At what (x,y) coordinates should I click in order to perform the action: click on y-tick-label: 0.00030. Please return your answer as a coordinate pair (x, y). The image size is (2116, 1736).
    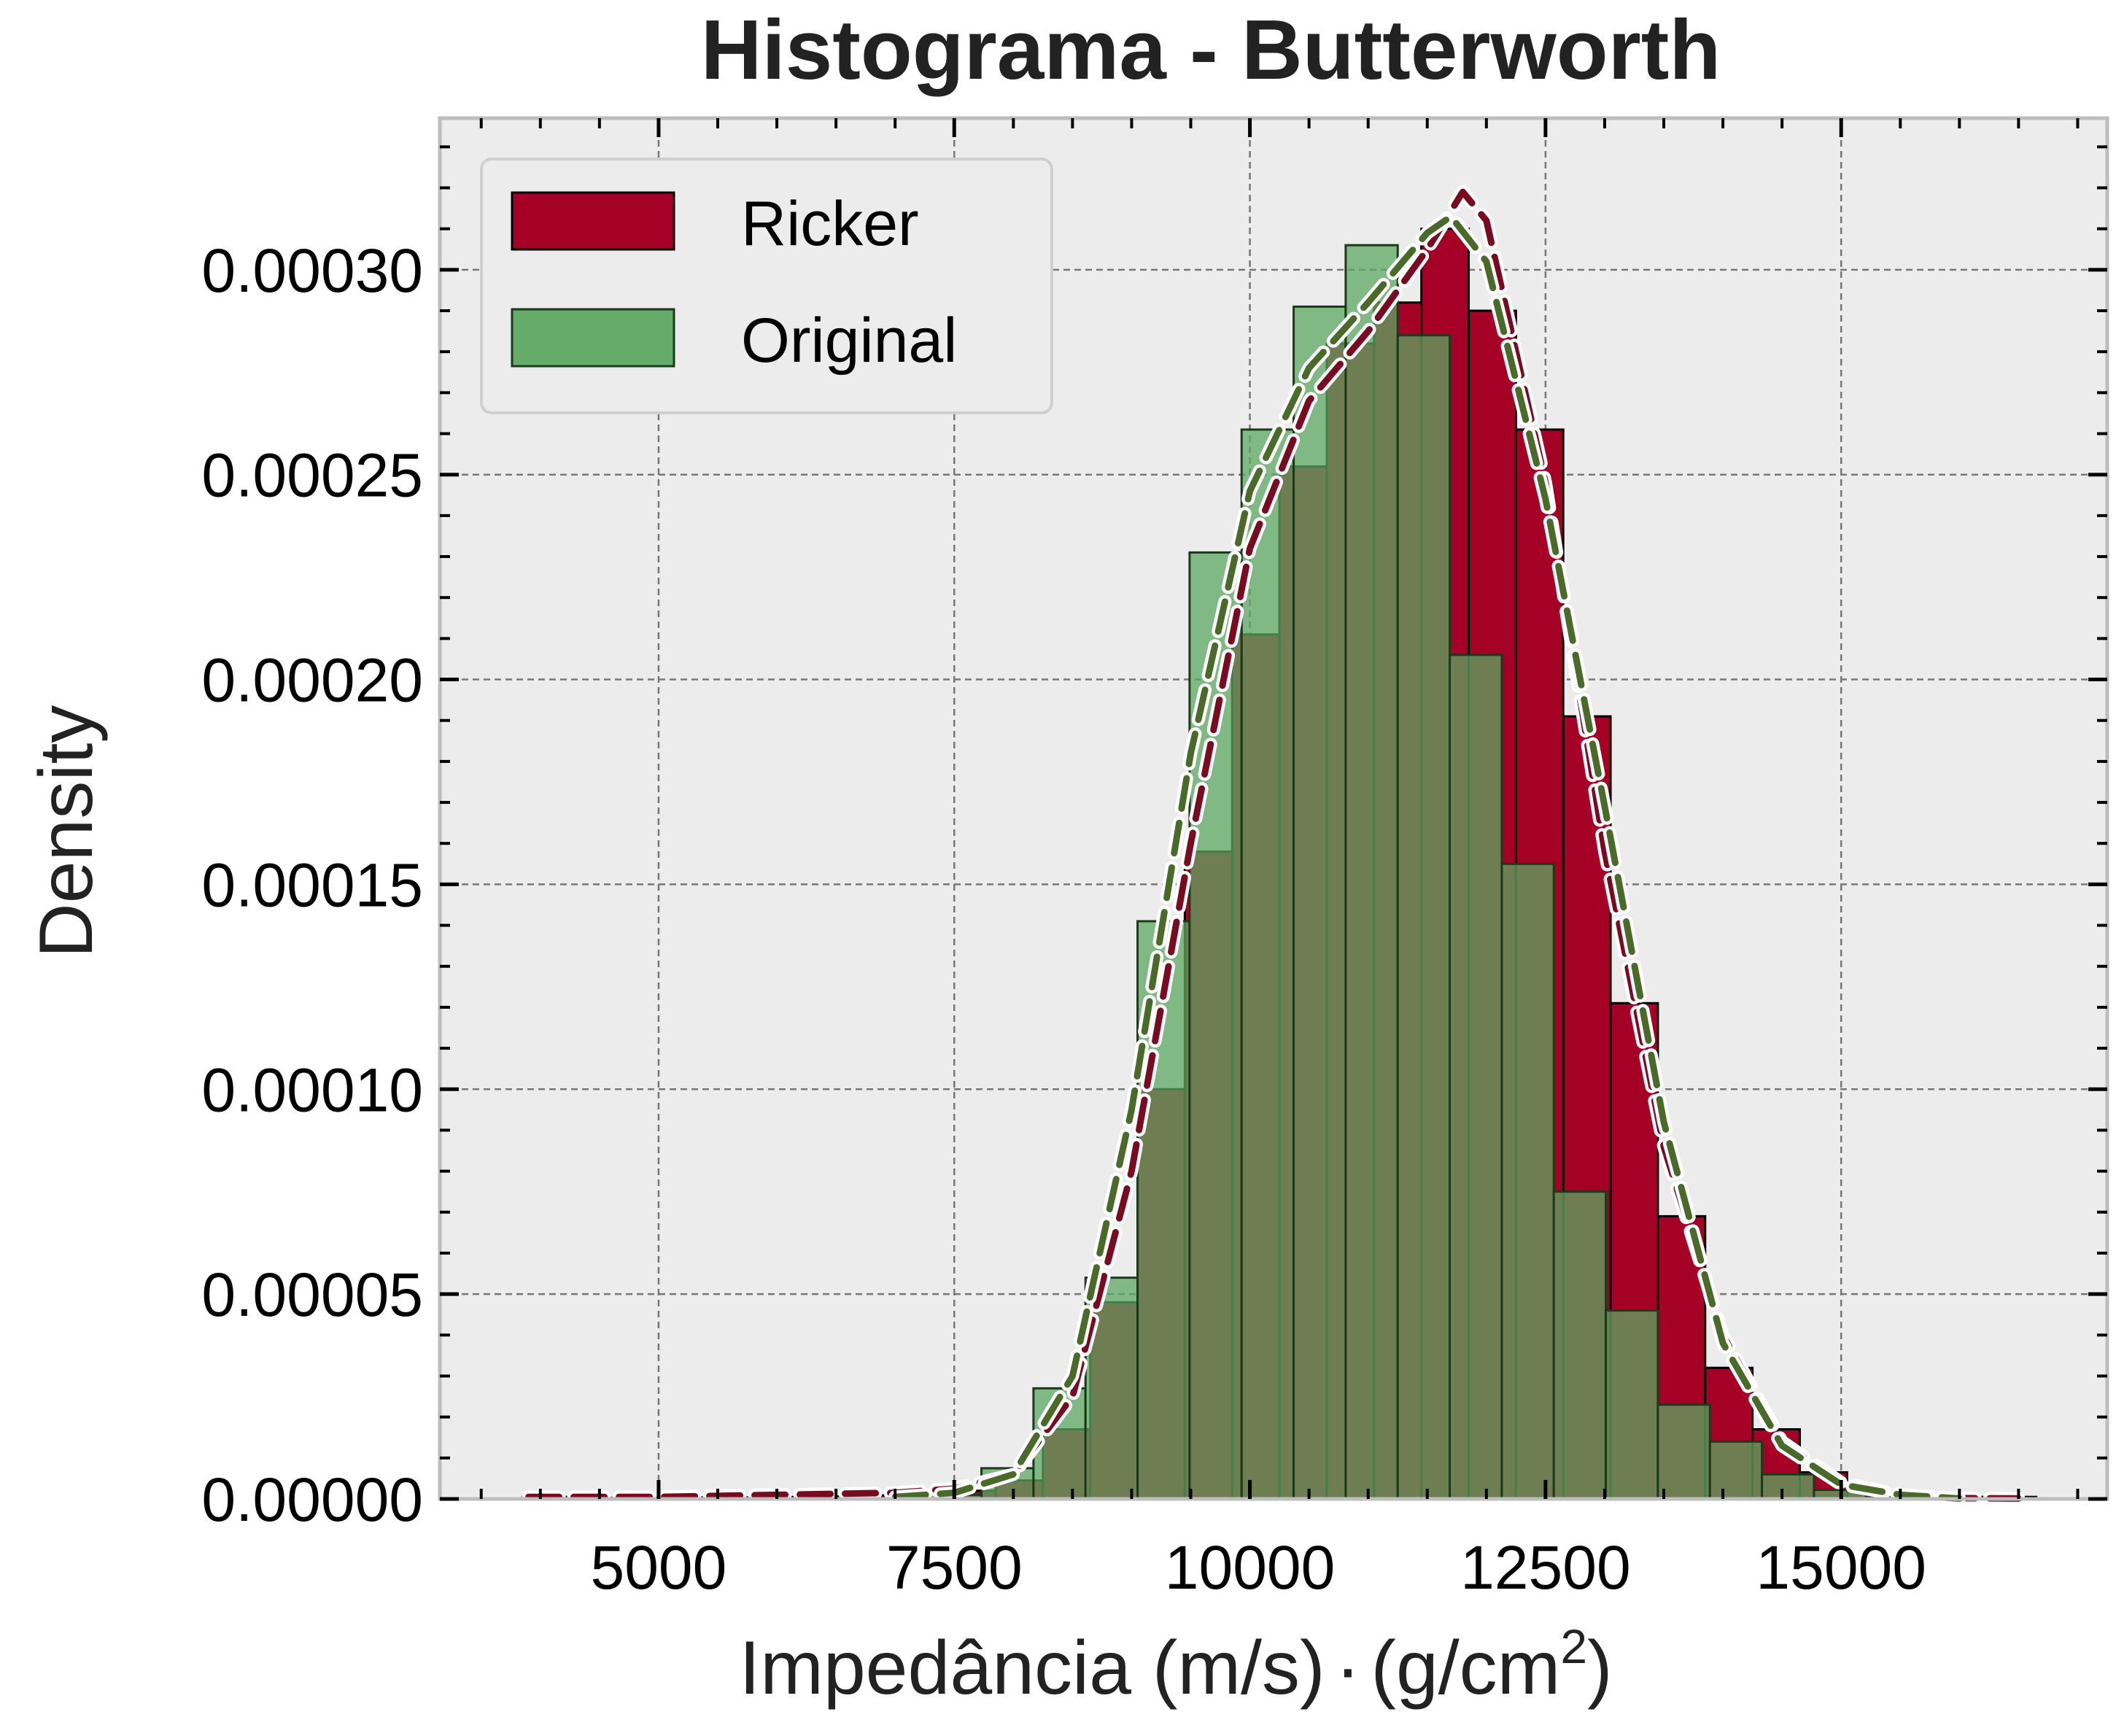
    Looking at the image, I should click on (312, 270).